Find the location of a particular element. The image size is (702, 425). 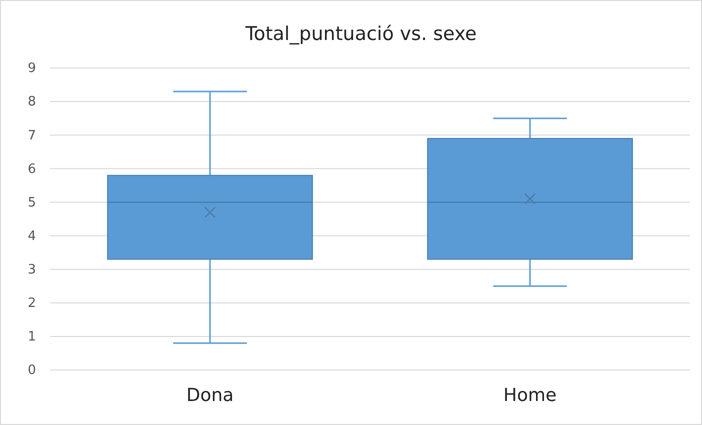

x-tick-label: Dona is located at coordinates (210, 395).